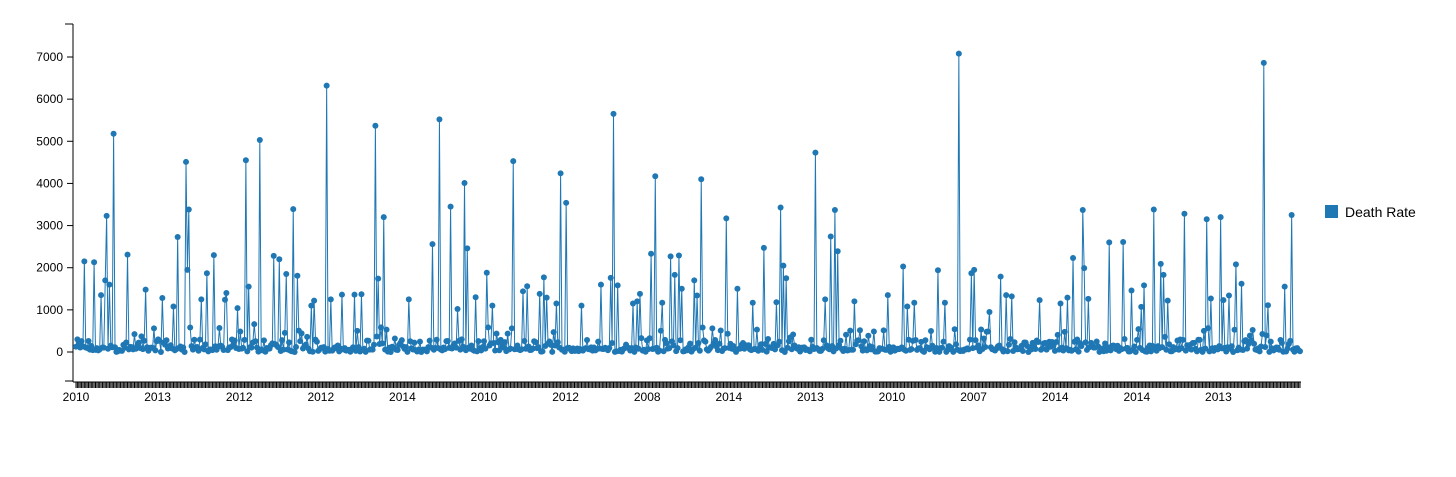 Image resolution: width=1456 pixels, height=477 pixels. Describe the element at coordinates (1370, 212) in the screenshot. I see `legend: Death Rate` at that location.